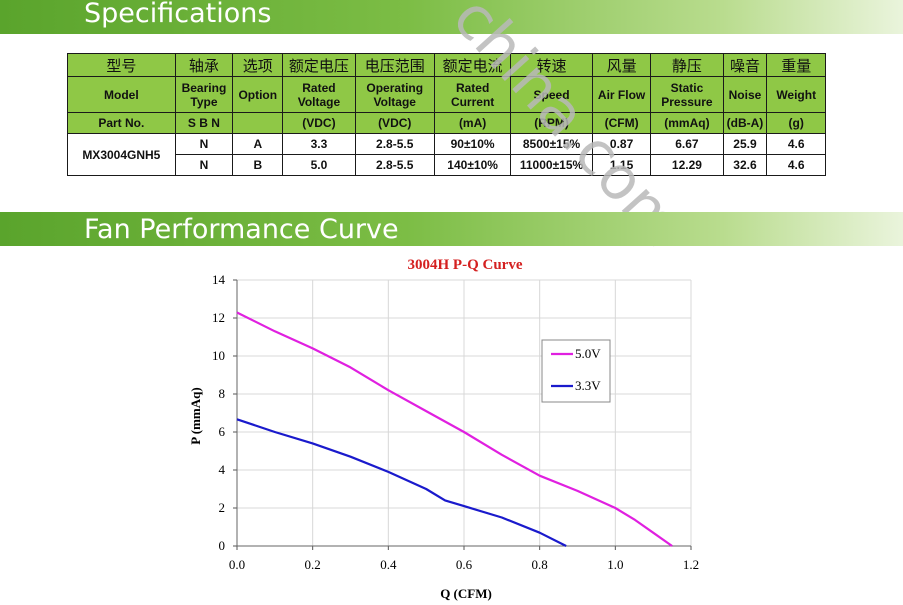 Image resolution: width=903 pixels, height=605 pixels. What do you see at coordinates (615, 564) in the screenshot?
I see `x-tick-label: 1.0` at bounding box center [615, 564].